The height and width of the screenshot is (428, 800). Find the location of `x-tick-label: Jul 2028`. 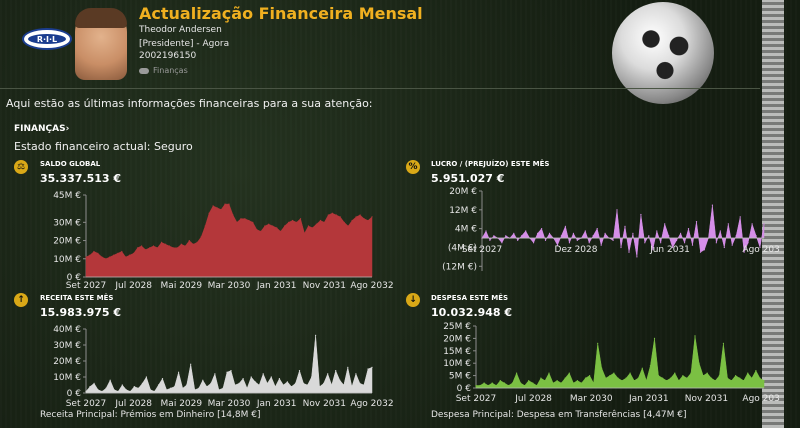

x-tick-label: Jul 2028 is located at coordinates (133, 403).